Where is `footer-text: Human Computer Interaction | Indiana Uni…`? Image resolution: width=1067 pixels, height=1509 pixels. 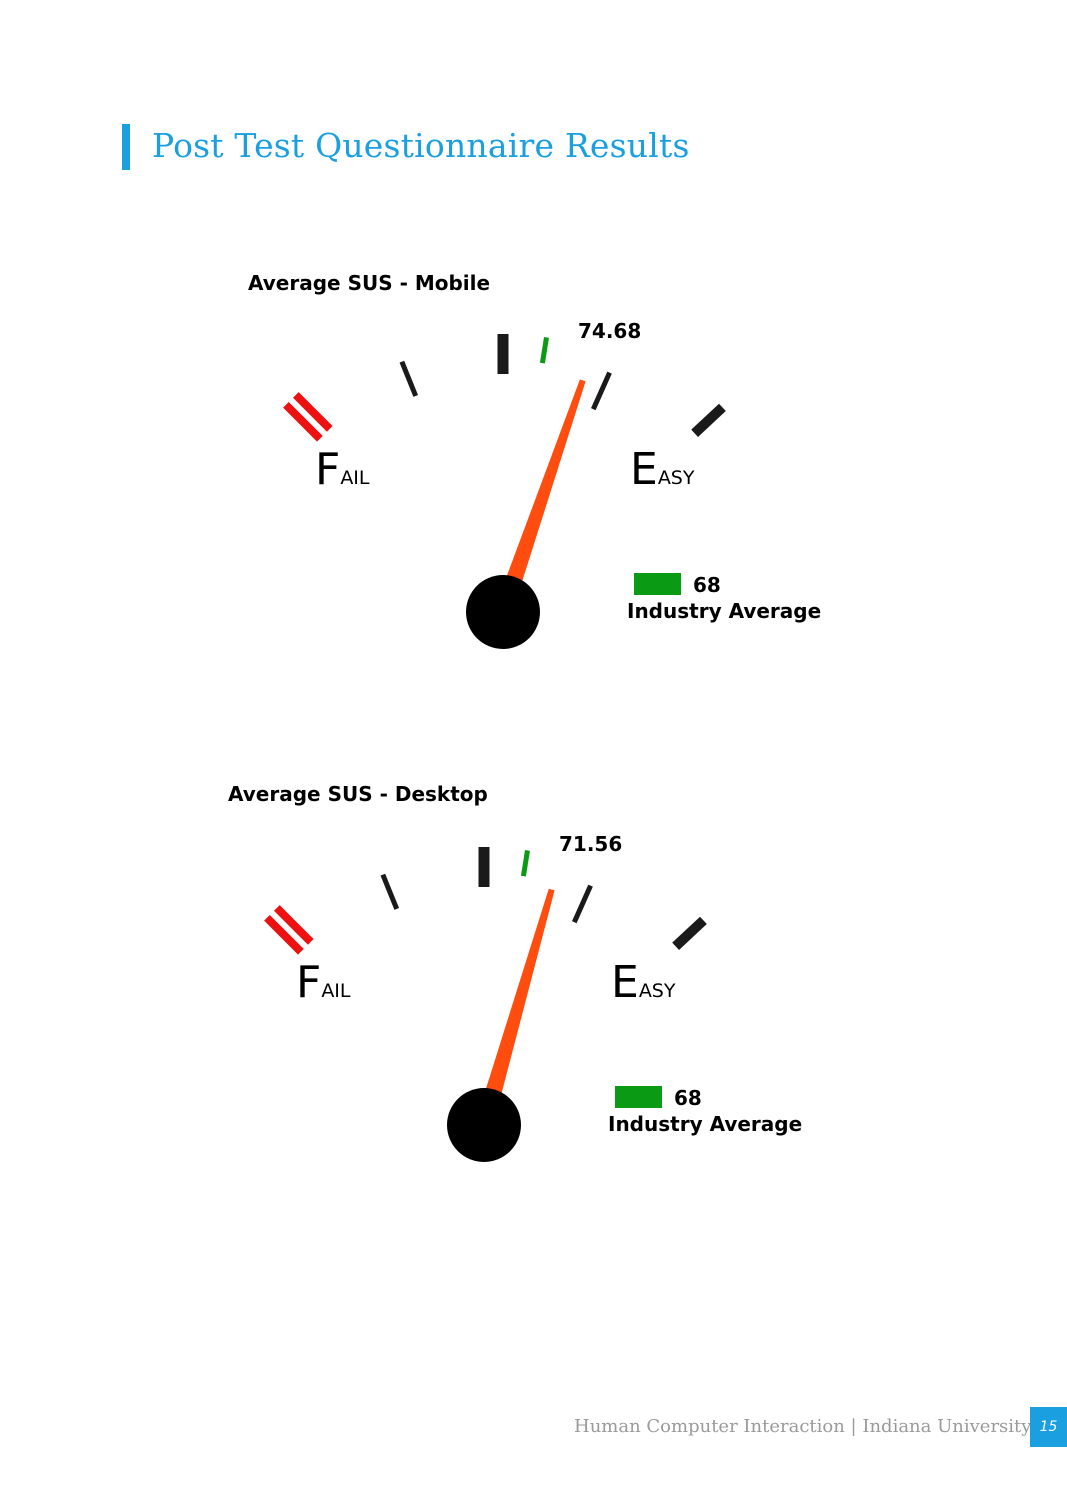 footer-text: Human Computer Interaction | Indiana Uni… is located at coordinates (803, 1426).